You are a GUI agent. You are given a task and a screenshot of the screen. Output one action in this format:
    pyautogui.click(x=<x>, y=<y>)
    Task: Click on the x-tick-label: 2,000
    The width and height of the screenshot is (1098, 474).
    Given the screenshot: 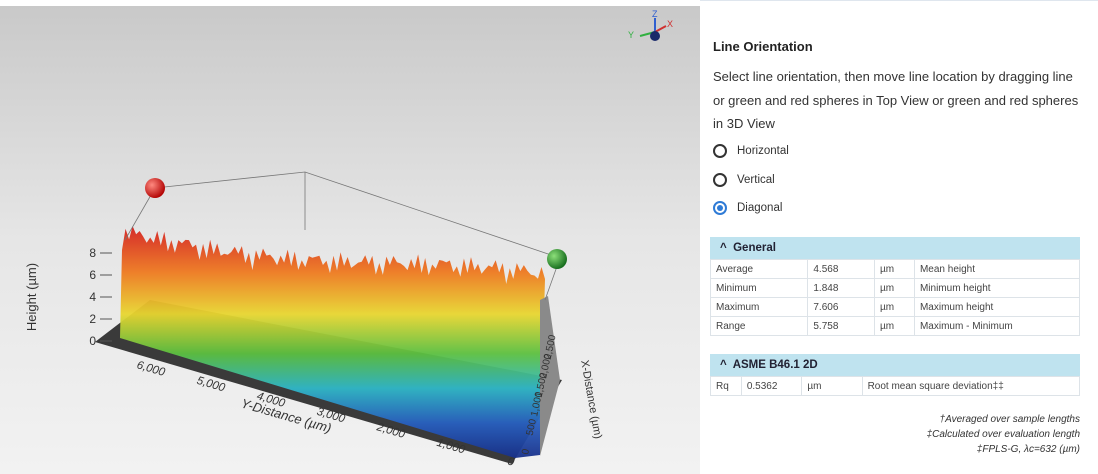 What is the action you would take?
    pyautogui.click(x=546, y=365)
    